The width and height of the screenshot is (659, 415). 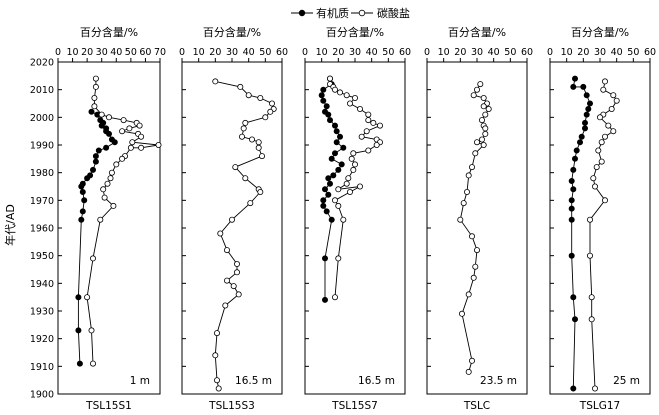 What do you see at coordinates (498, 381) in the screenshot?
I see `depth-label-tslc: 23.5 m` at bounding box center [498, 381].